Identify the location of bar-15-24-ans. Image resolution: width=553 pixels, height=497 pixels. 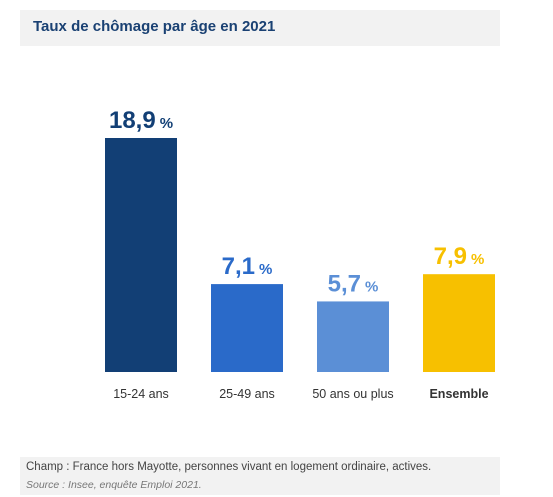
(141, 255).